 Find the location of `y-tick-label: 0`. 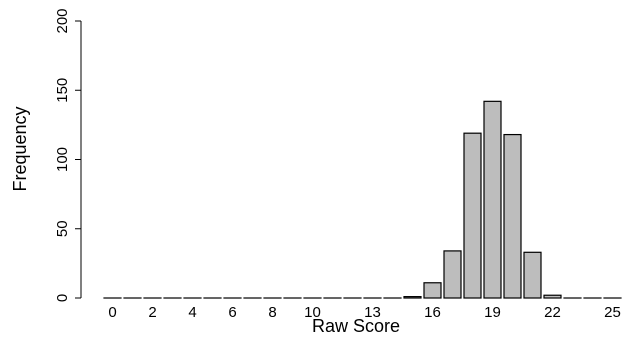

y-tick-label: 0 is located at coordinates (62, 298).